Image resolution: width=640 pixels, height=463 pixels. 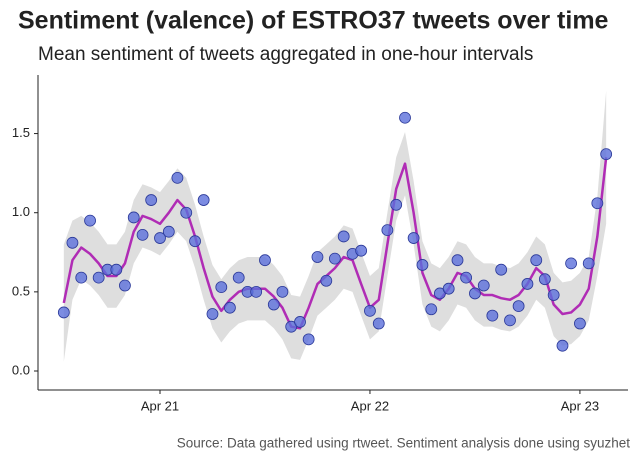 I want to click on y-tick-label: 0.0, so click(x=21, y=369).